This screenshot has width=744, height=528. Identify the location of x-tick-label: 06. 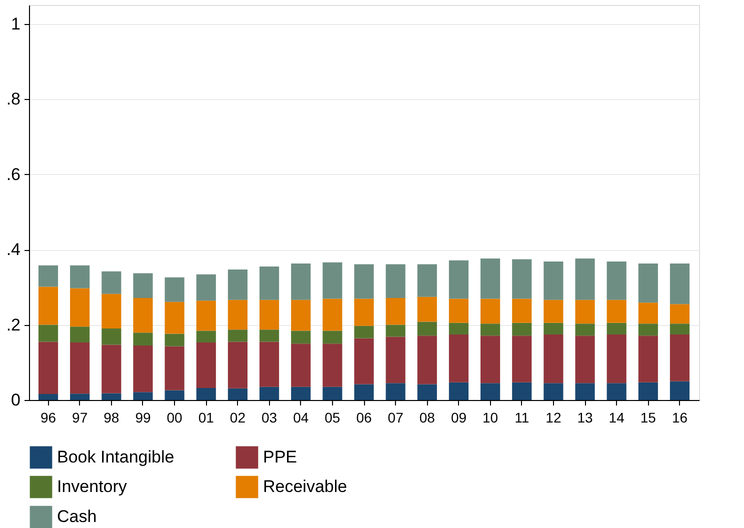
(364, 418).